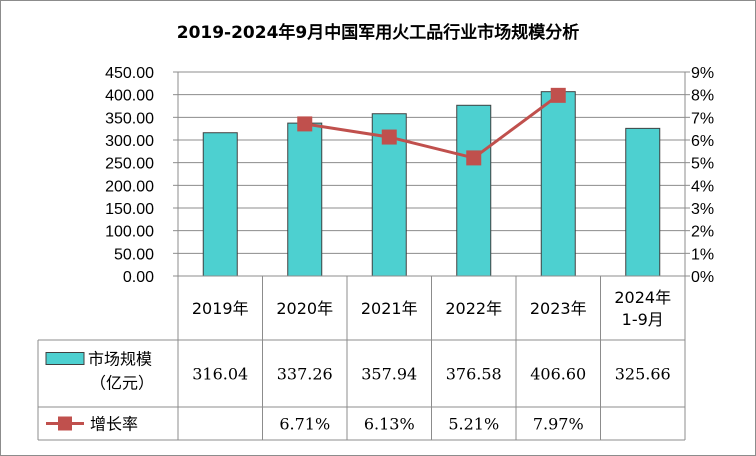 This screenshot has height=456, width=756. Describe the element at coordinates (120, 359) in the screenshot. I see `legend-label-bar: 市场规模` at that location.